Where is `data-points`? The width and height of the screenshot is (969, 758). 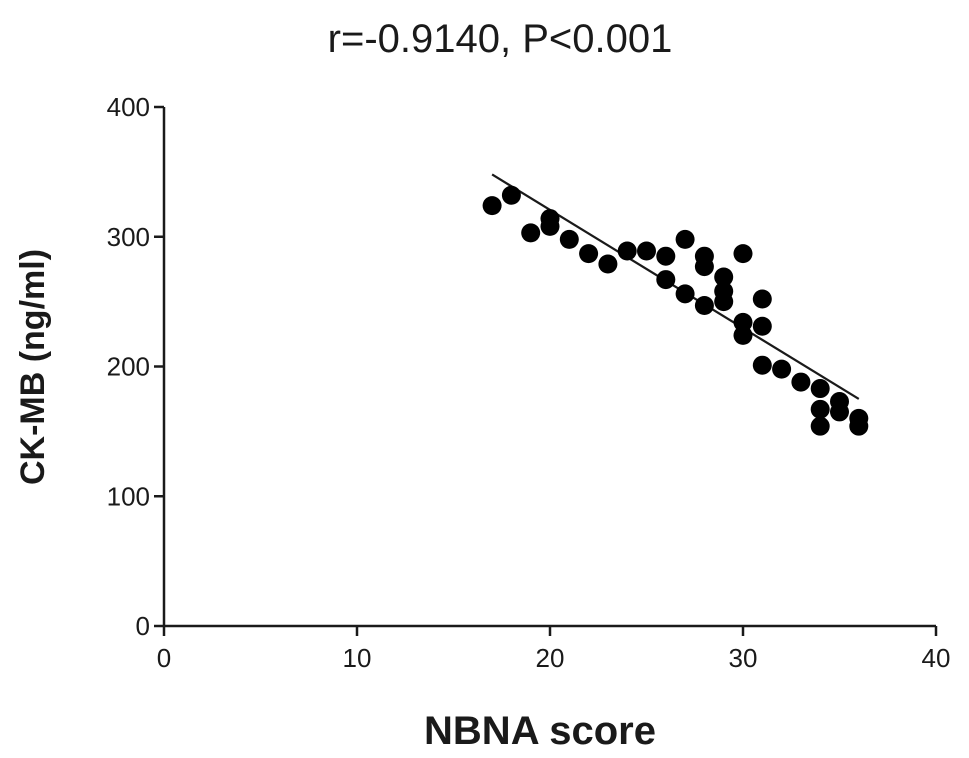
data-points is located at coordinates (675, 310).